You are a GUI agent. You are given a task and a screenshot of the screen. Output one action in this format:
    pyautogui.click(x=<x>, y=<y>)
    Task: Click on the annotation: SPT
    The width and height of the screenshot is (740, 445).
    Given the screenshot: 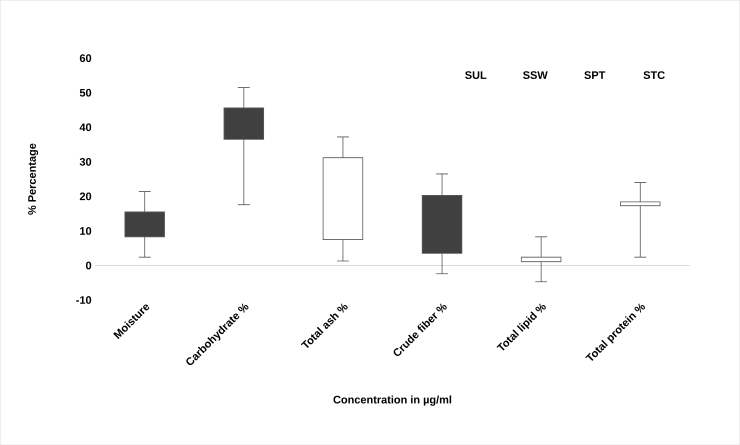 What is the action you would take?
    pyautogui.click(x=595, y=75)
    